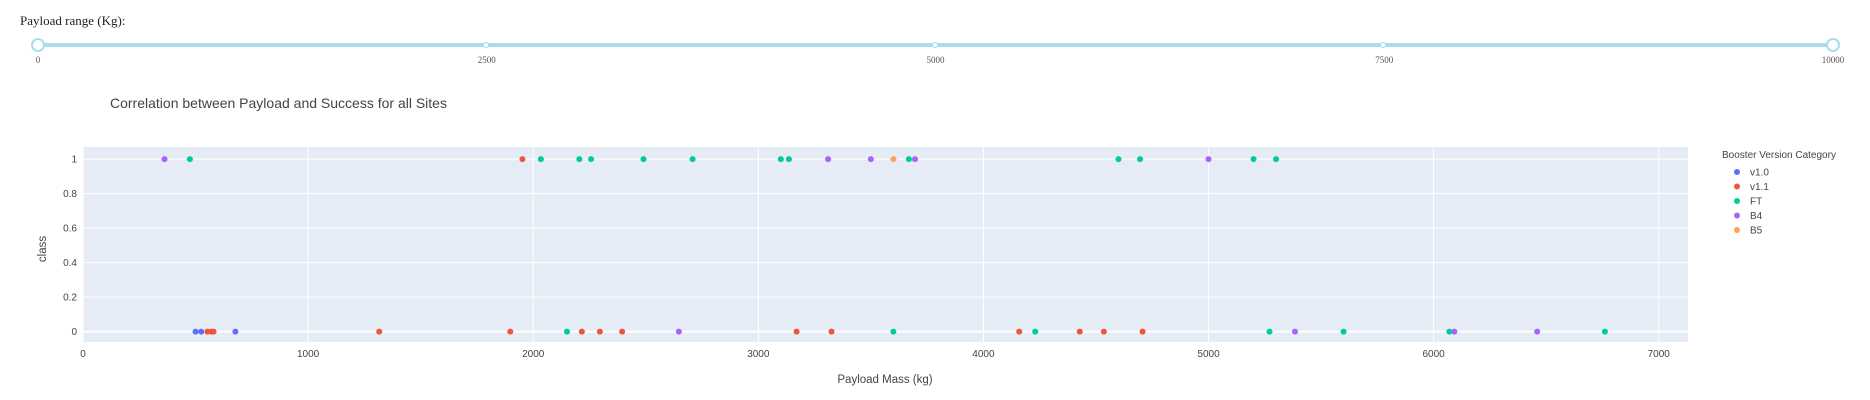 The image size is (1870, 400). I want to click on x-axis-ticks: 0 1000 2000 3000 4000 5000 6000 7000, so click(875, 354).